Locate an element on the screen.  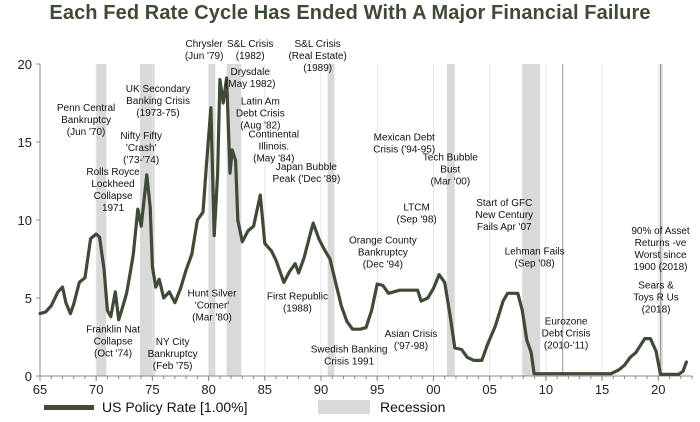
annotation-line: Fails Apr '07 is located at coordinates (504, 227).